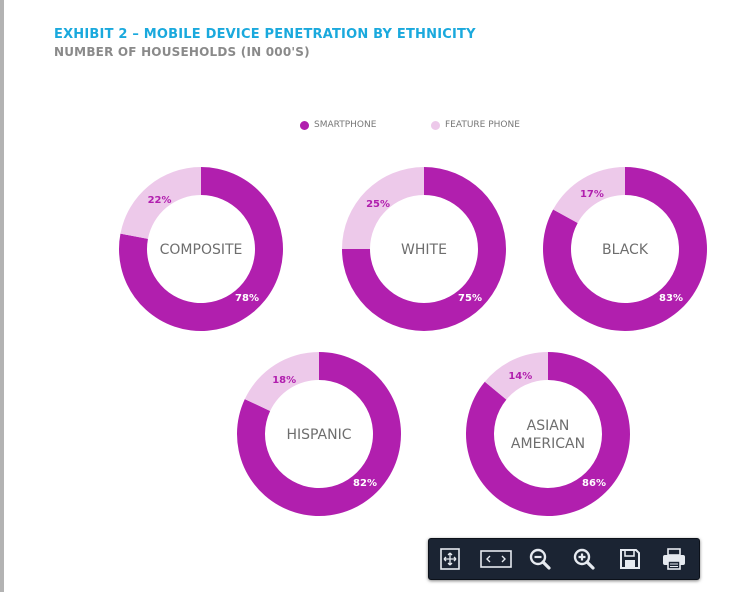  I want to click on fit-width-icon, so click(496, 559).